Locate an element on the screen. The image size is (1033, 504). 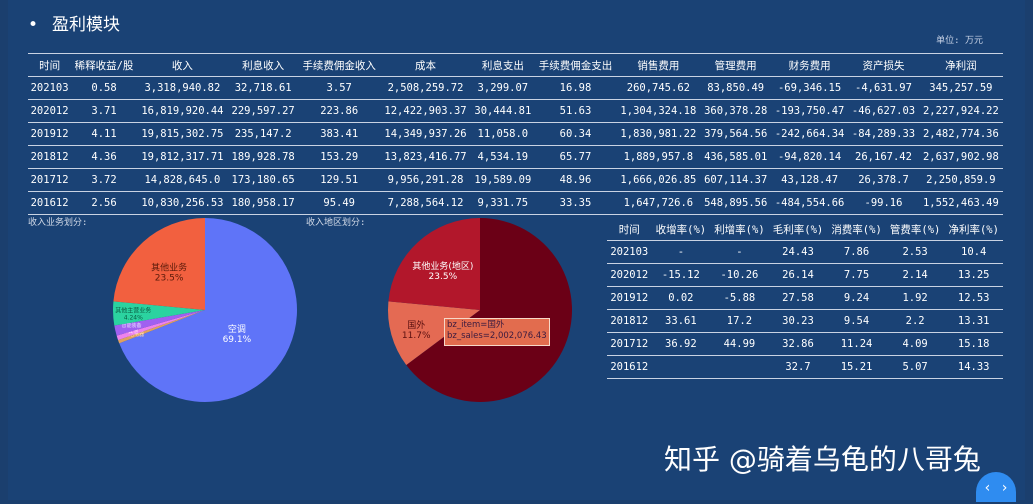
business-pie-label: 收入业务划分: is located at coordinates (58, 223).